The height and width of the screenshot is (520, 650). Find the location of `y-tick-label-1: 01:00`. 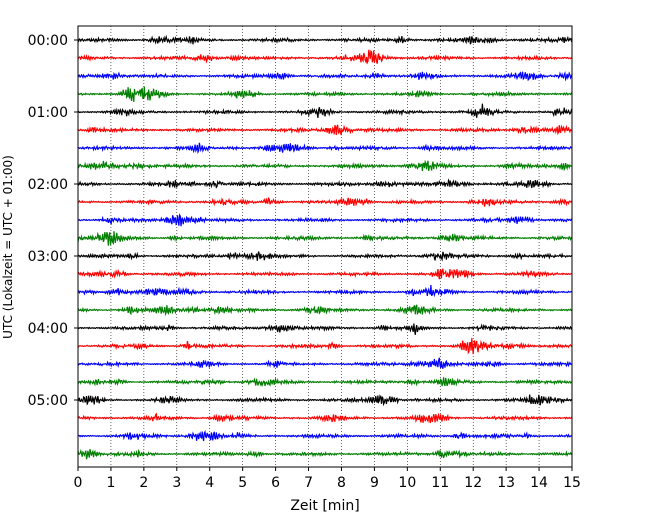

y-tick-label-1: 01:00 is located at coordinates (48, 113).